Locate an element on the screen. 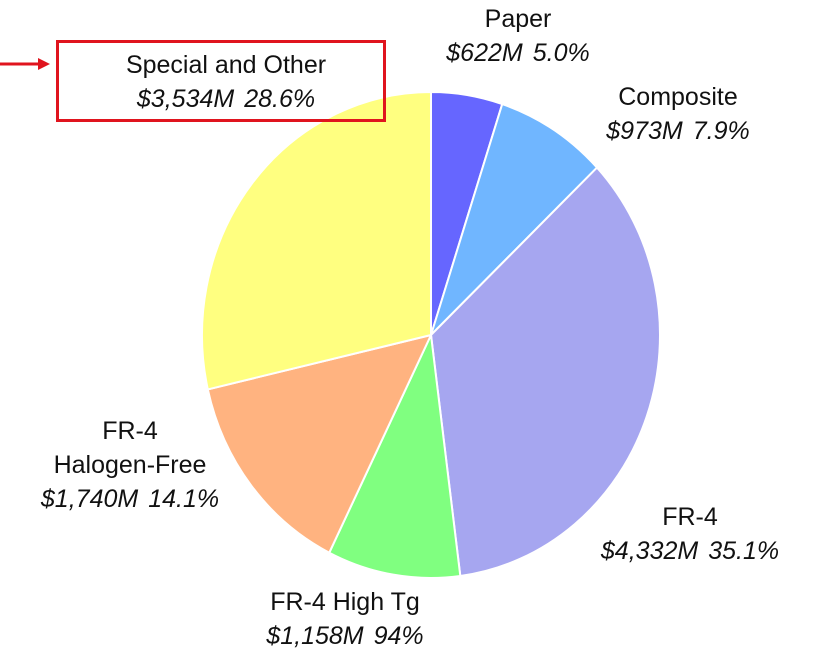 The height and width of the screenshot is (655, 814). arrow-head is located at coordinates (44, 64).